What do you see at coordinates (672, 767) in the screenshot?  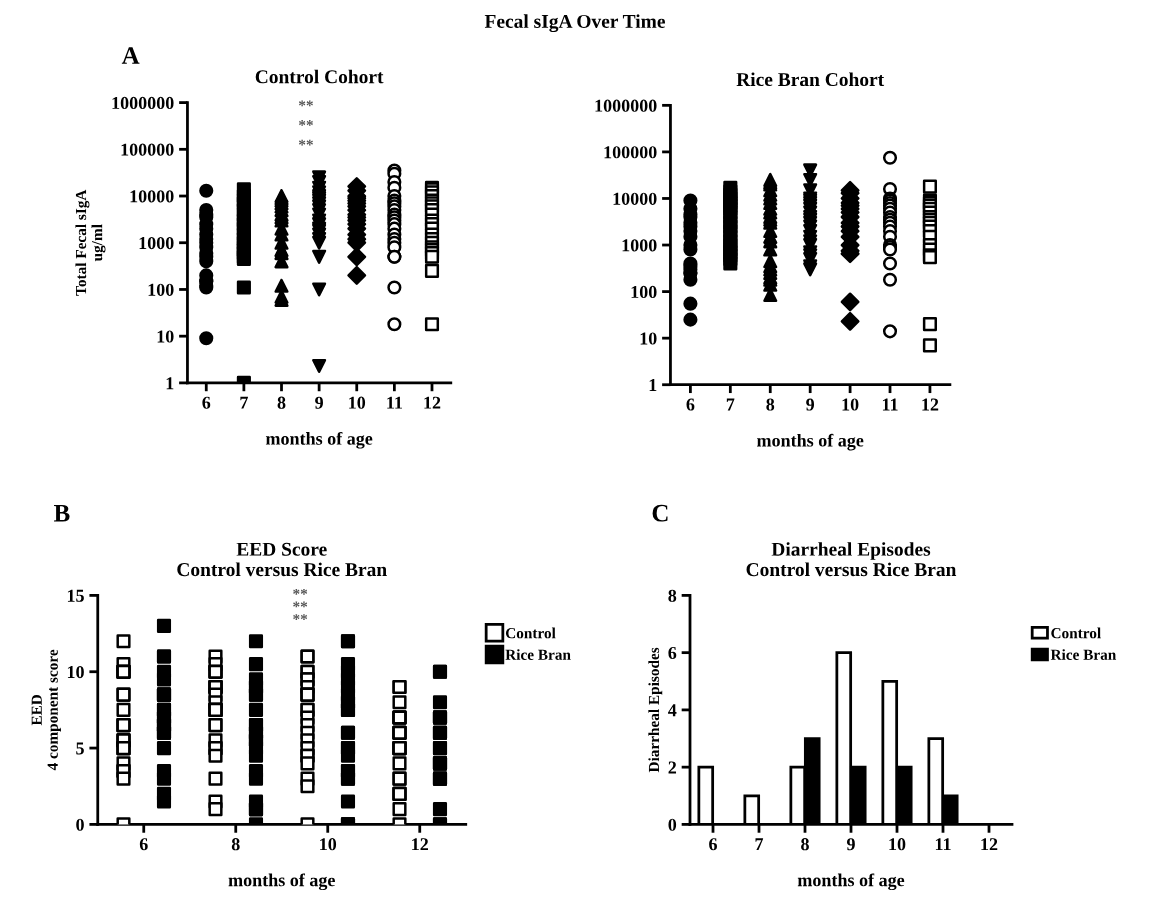 I see `y-tick-label: 2` at bounding box center [672, 767].